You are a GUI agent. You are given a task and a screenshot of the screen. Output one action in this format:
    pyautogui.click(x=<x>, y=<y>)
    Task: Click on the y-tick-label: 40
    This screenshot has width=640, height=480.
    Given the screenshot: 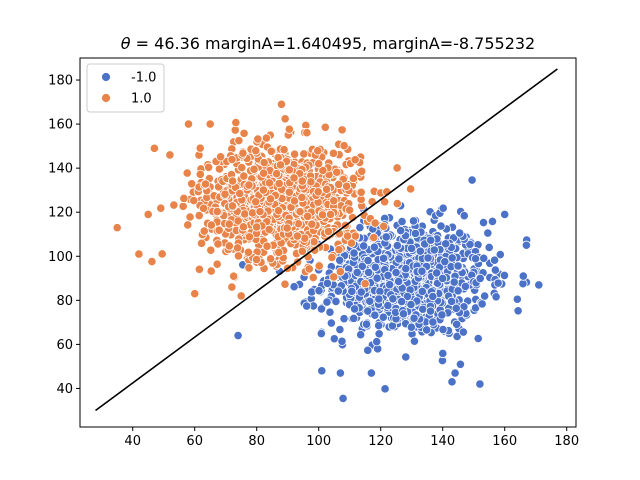 What is the action you would take?
    pyautogui.click(x=64, y=389)
    